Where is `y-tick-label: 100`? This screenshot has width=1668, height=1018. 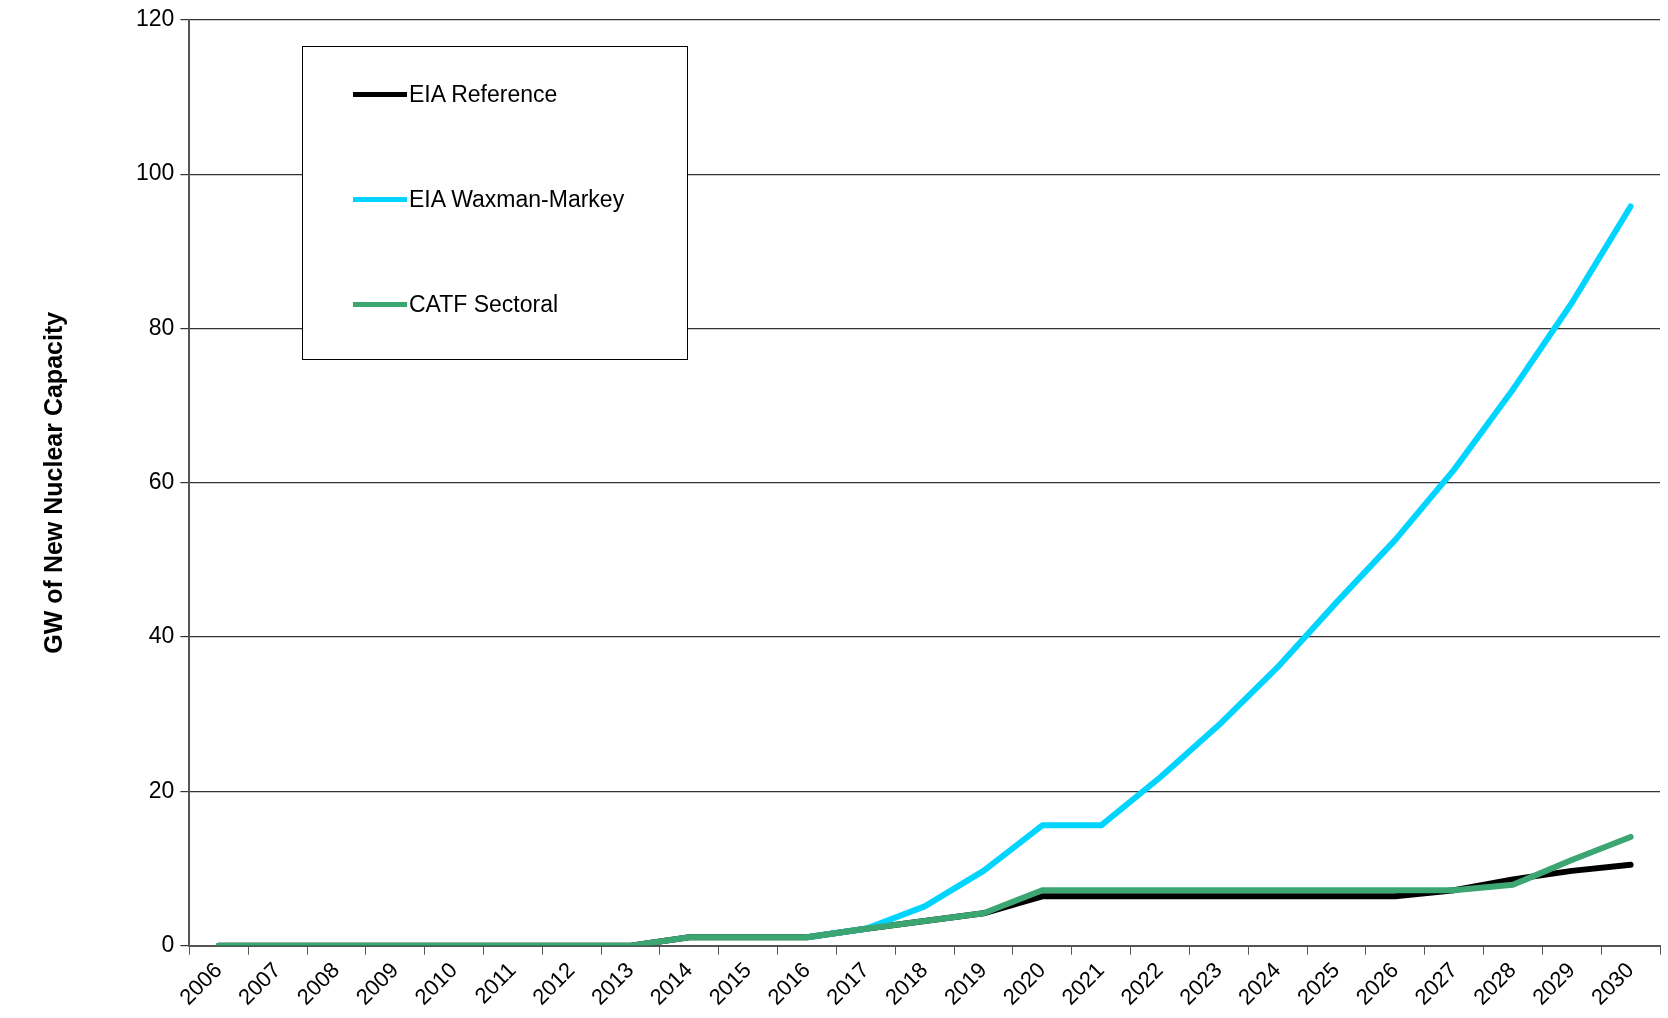 y-tick-label: 100 is located at coordinates (155, 172).